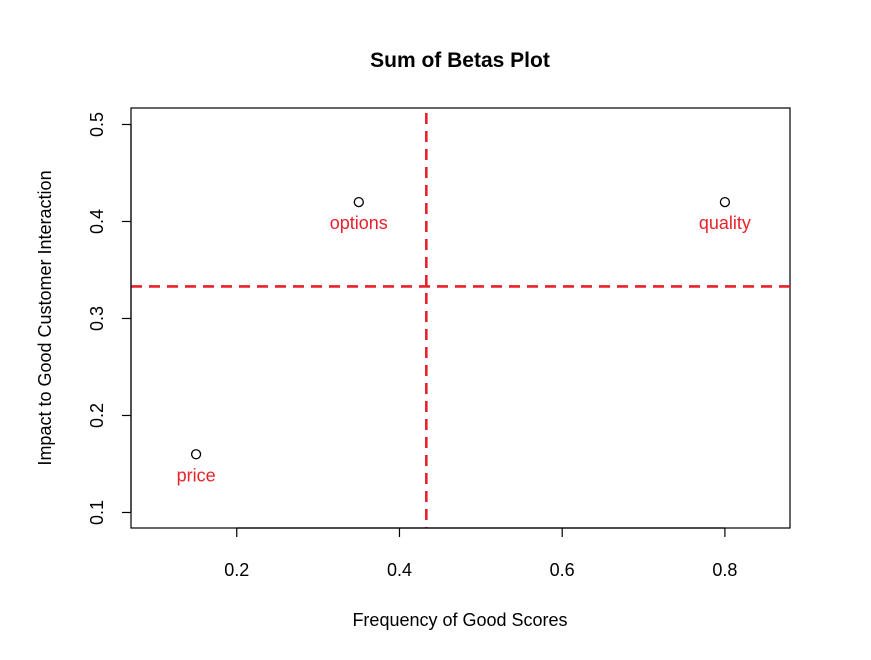  What do you see at coordinates (725, 202) in the screenshot?
I see `point-marker-quality` at bounding box center [725, 202].